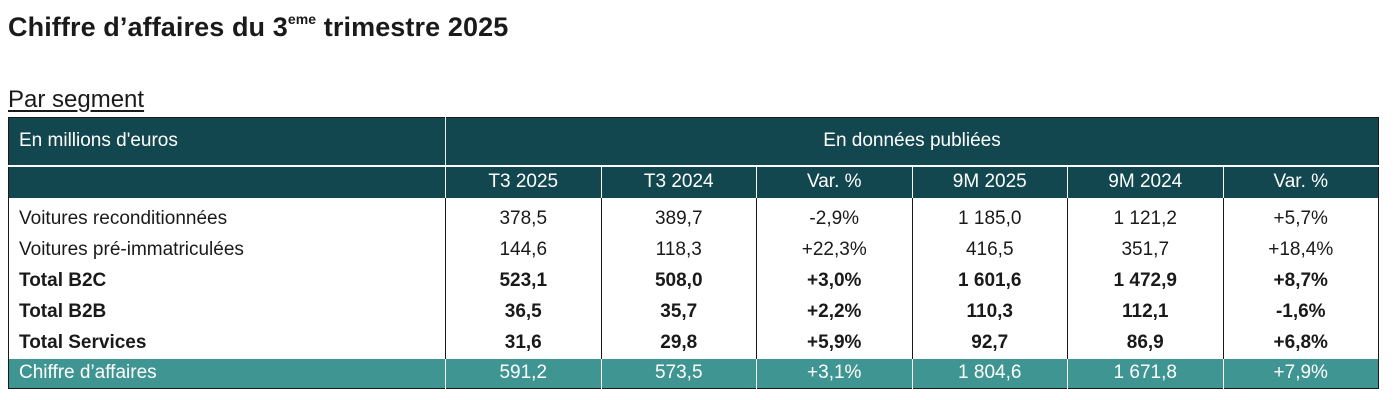  I want to click on group-header: En données publiées, so click(912, 141).